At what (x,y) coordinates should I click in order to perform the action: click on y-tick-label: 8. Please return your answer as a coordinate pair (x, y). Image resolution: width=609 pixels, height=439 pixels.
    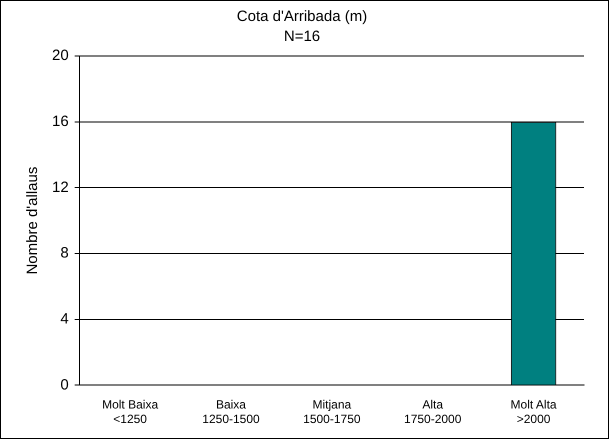
    Looking at the image, I should click on (64, 253).